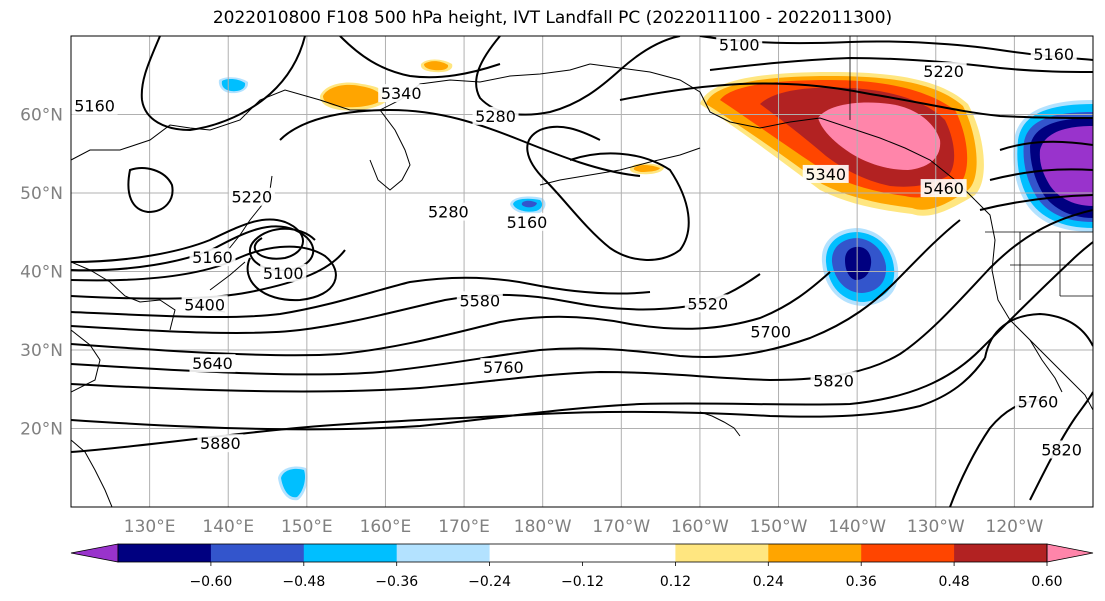 This screenshot has height=601, width=1105. What do you see at coordinates (860, 267) in the screenshot?
I see `shade-east-pacific-negative` at bounding box center [860, 267].